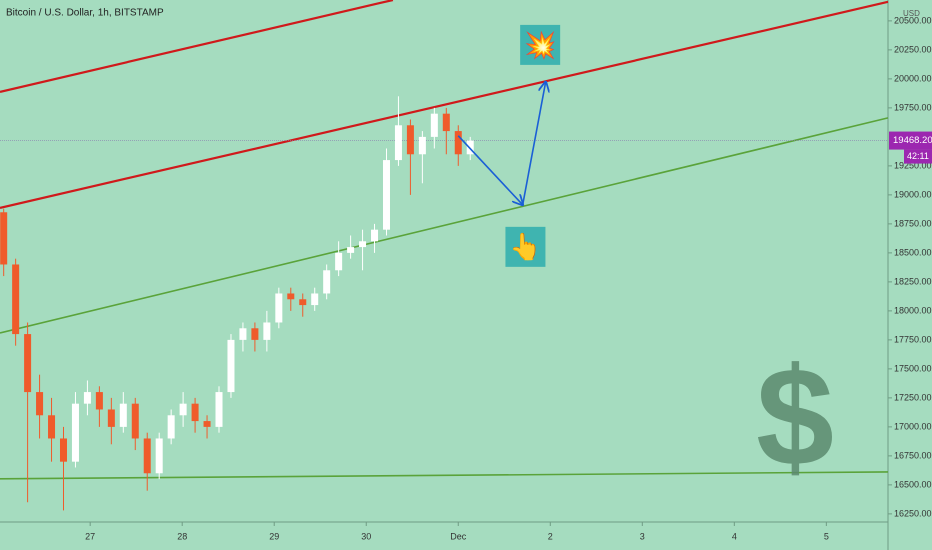 This screenshot has height=550, width=932. Describe the element at coordinates (913, 78) in the screenshot. I see `y-tick-label: 20000.00` at that location.